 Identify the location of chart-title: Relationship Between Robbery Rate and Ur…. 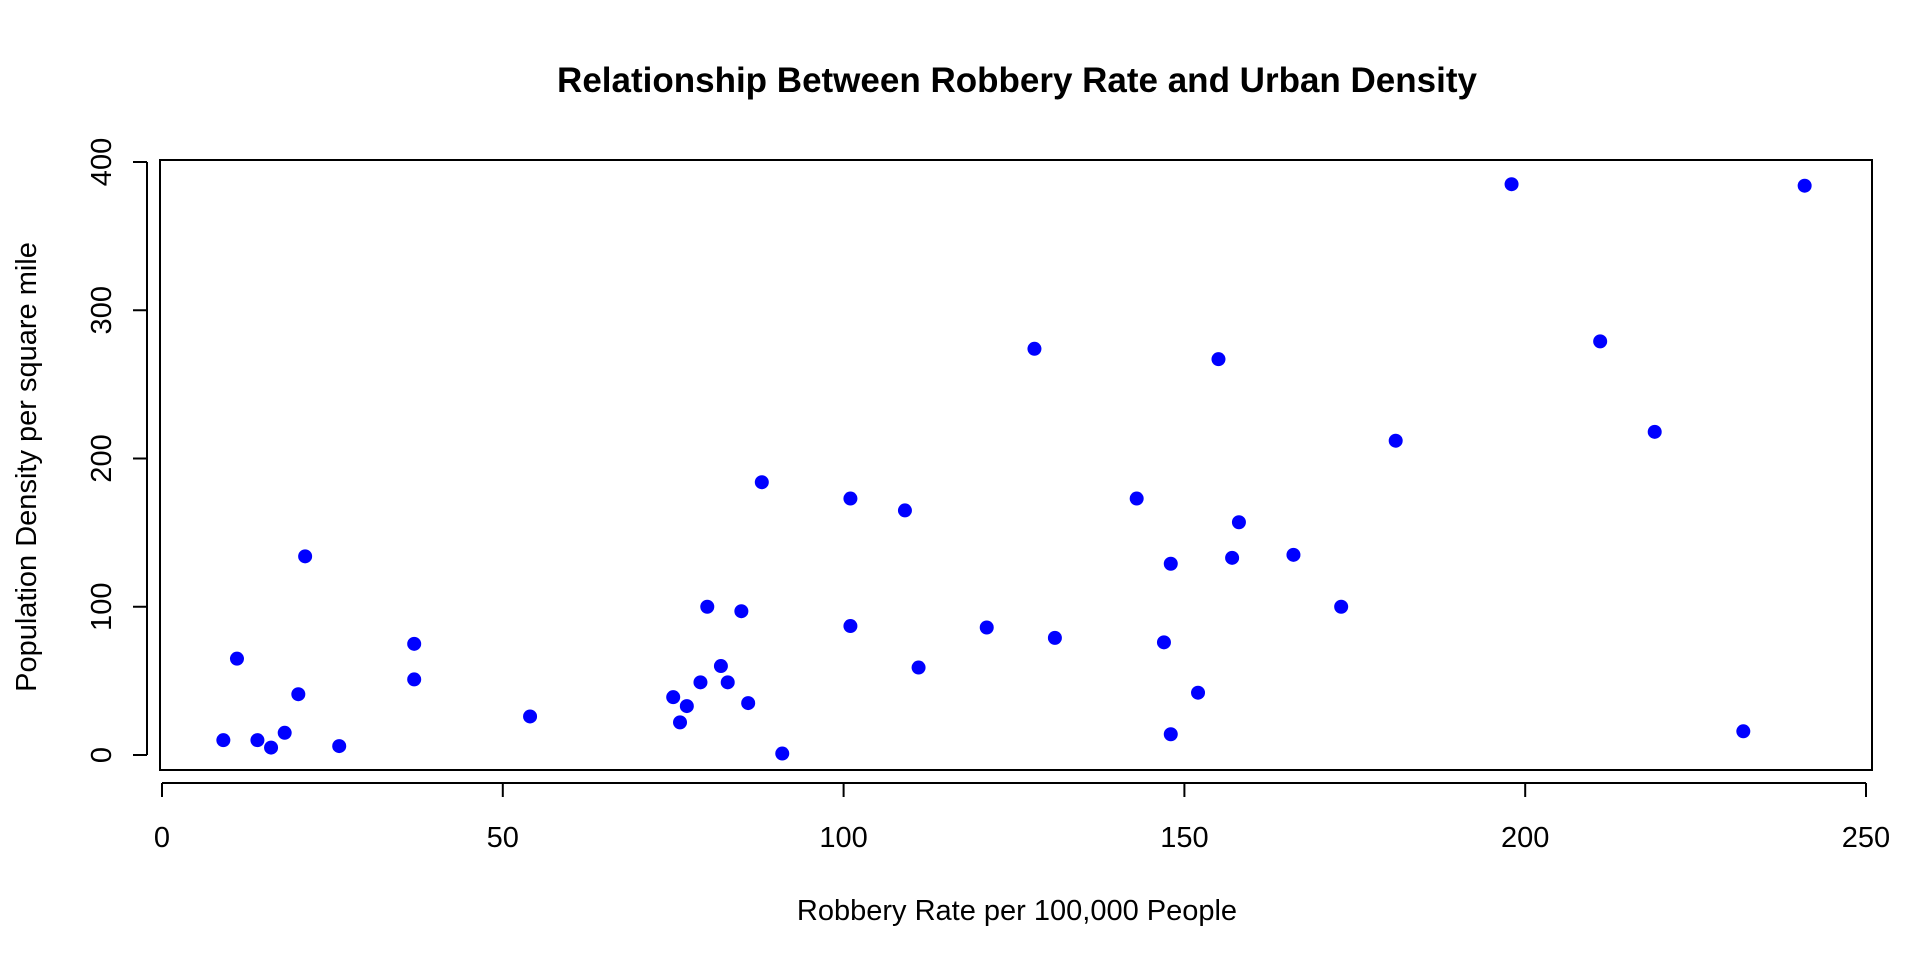
(1017, 80).